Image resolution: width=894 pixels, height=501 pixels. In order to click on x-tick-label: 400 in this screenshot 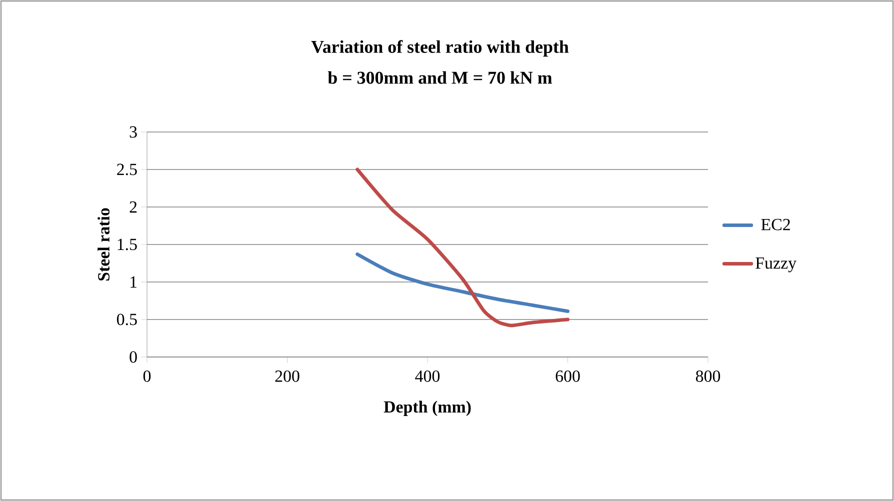, I will do `click(427, 376)`.